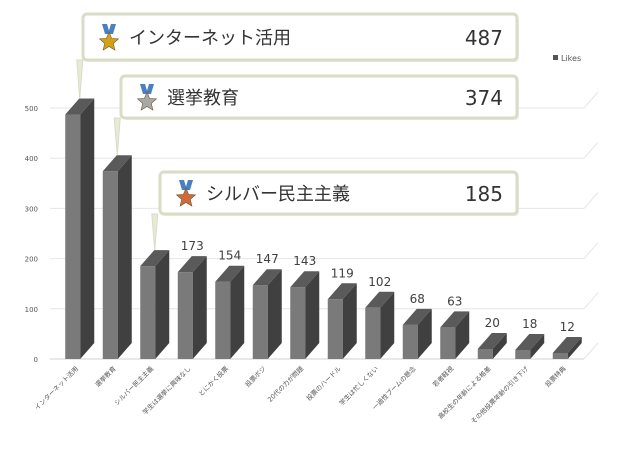 The width and height of the screenshot is (620, 464). I want to click on callout-value: 185, so click(484, 194).